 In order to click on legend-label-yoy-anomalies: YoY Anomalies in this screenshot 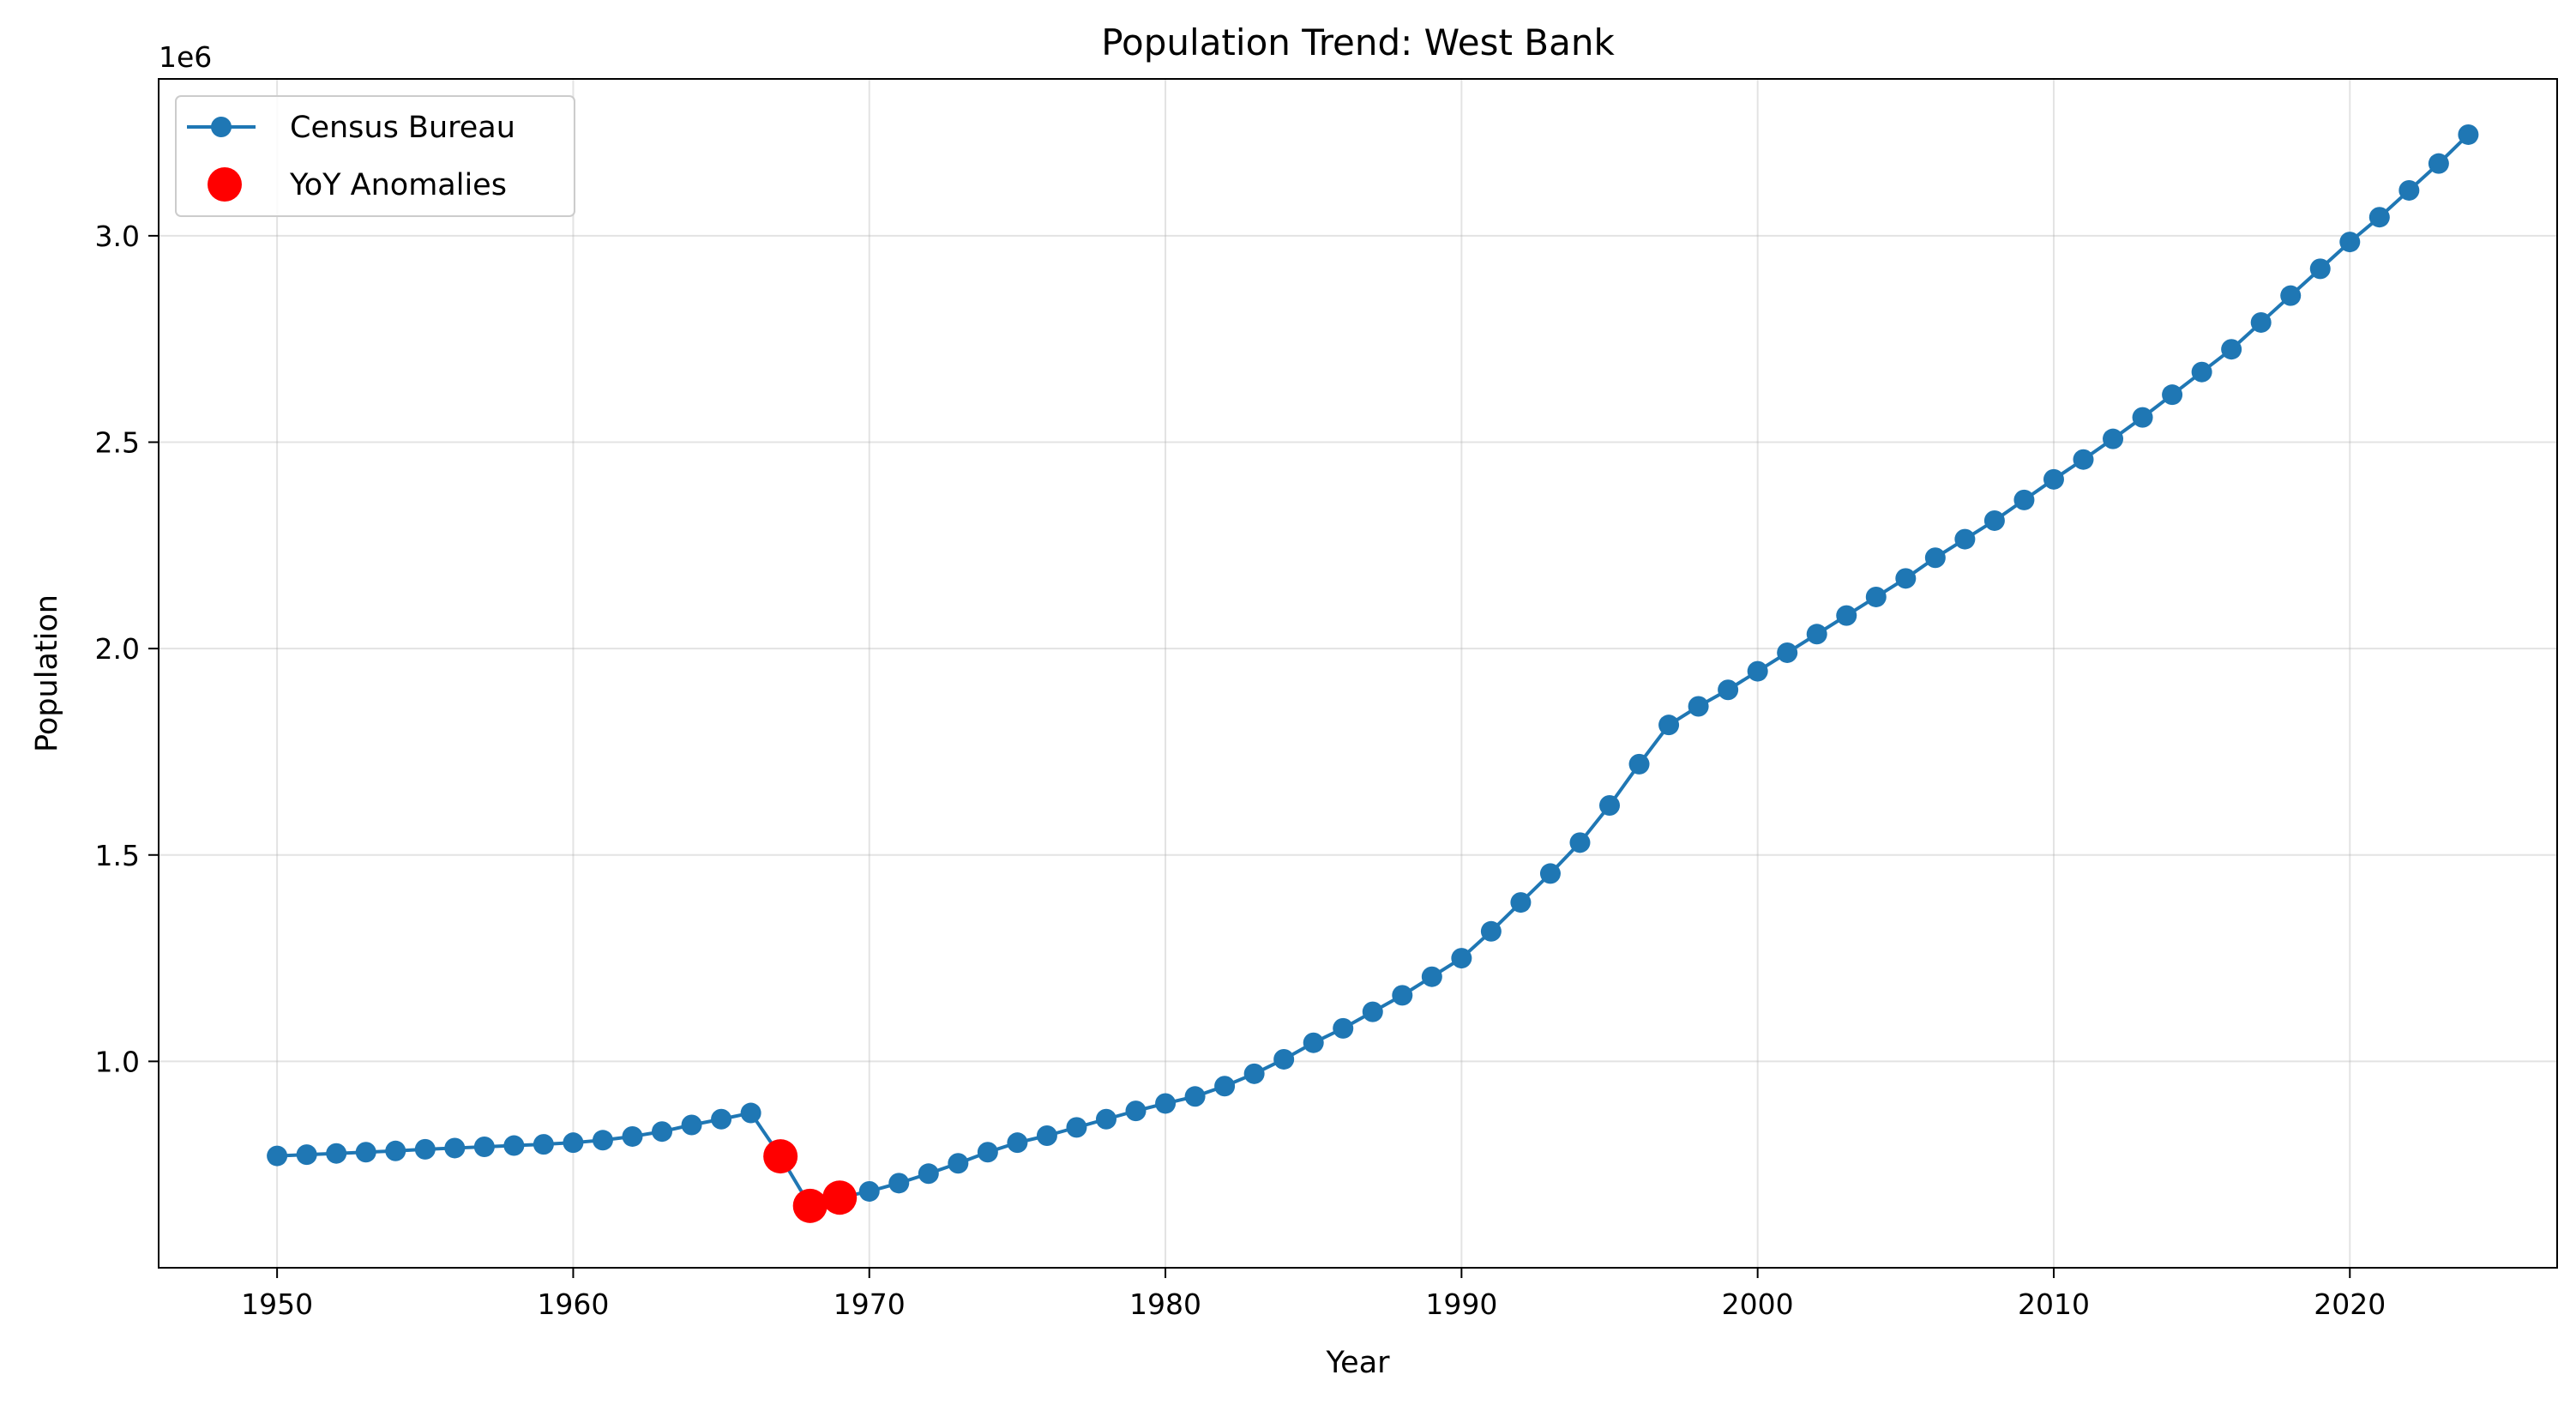, I will do `click(398, 185)`.